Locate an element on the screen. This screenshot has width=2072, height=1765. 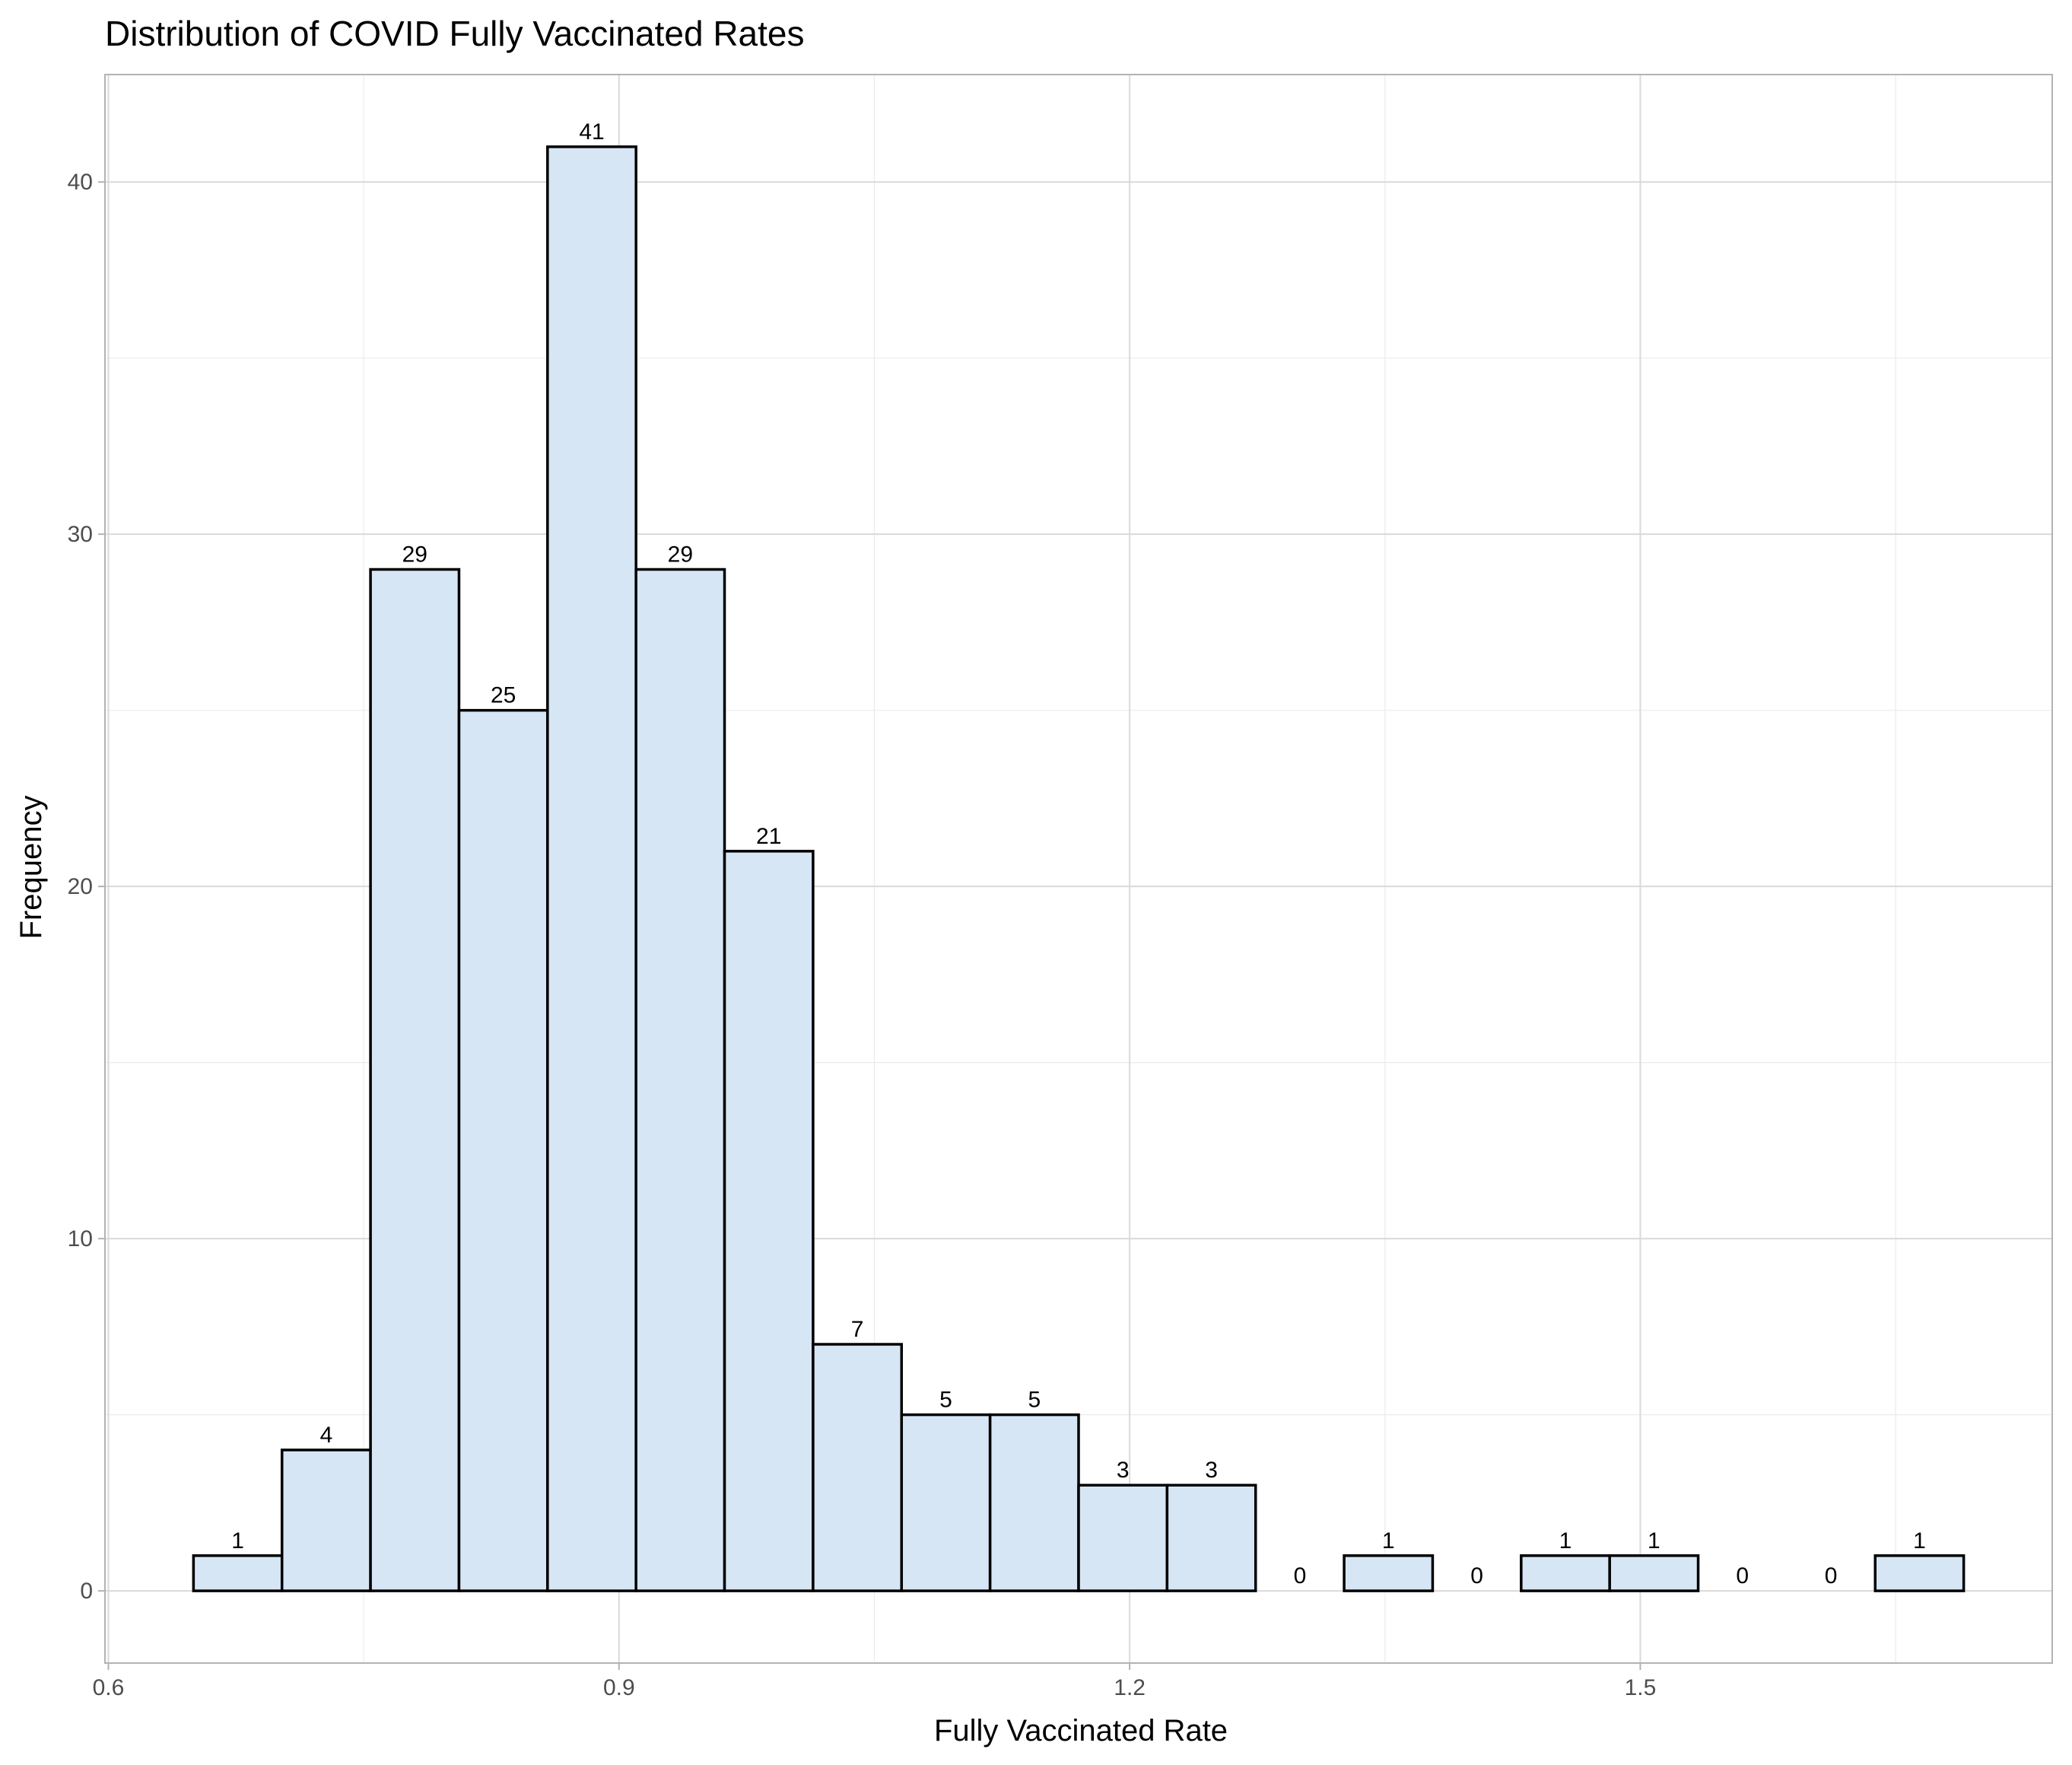
x-tick-label: 1.2 is located at coordinates (1130, 1687).